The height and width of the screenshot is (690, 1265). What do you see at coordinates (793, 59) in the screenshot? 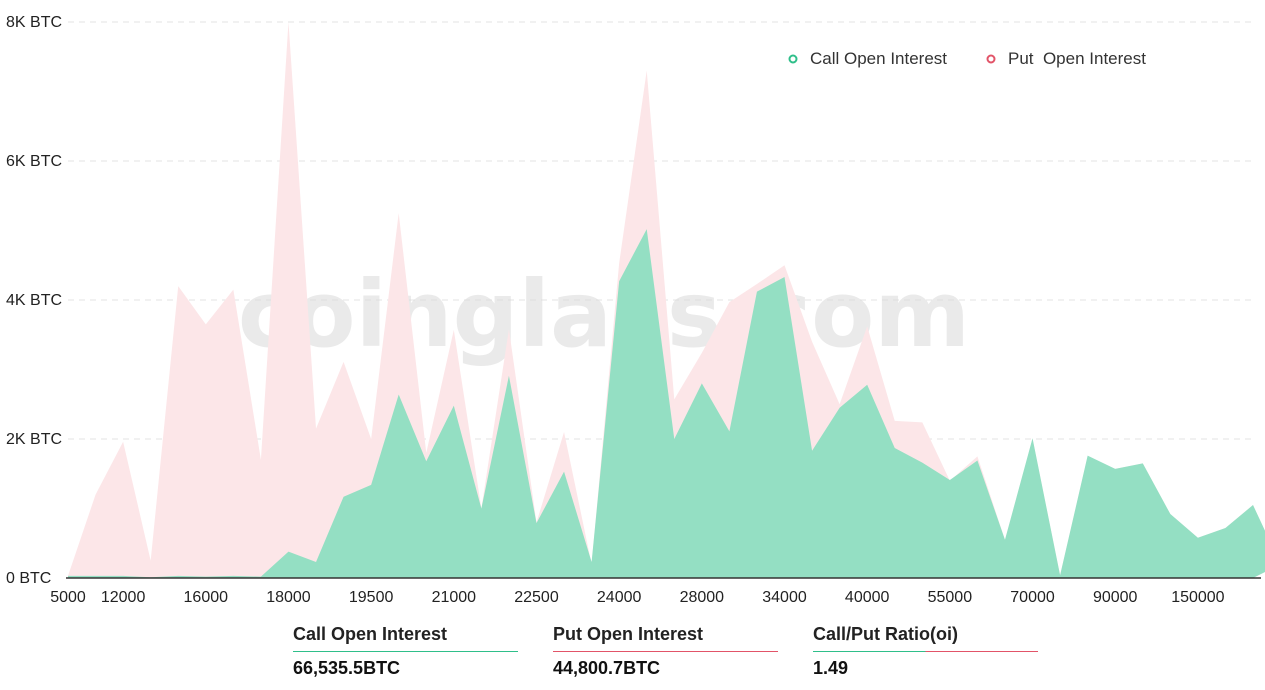
I see `legend-call-marker` at bounding box center [793, 59].